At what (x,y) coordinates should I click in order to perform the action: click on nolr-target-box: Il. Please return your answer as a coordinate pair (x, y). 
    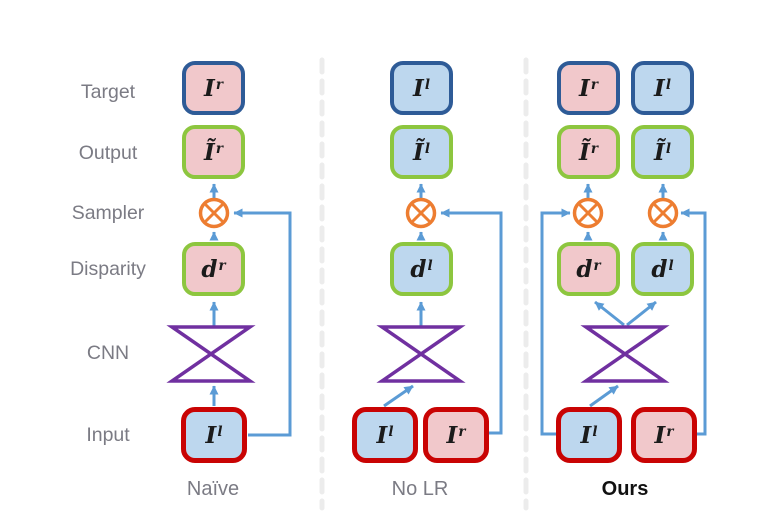
    Looking at the image, I should click on (421, 88).